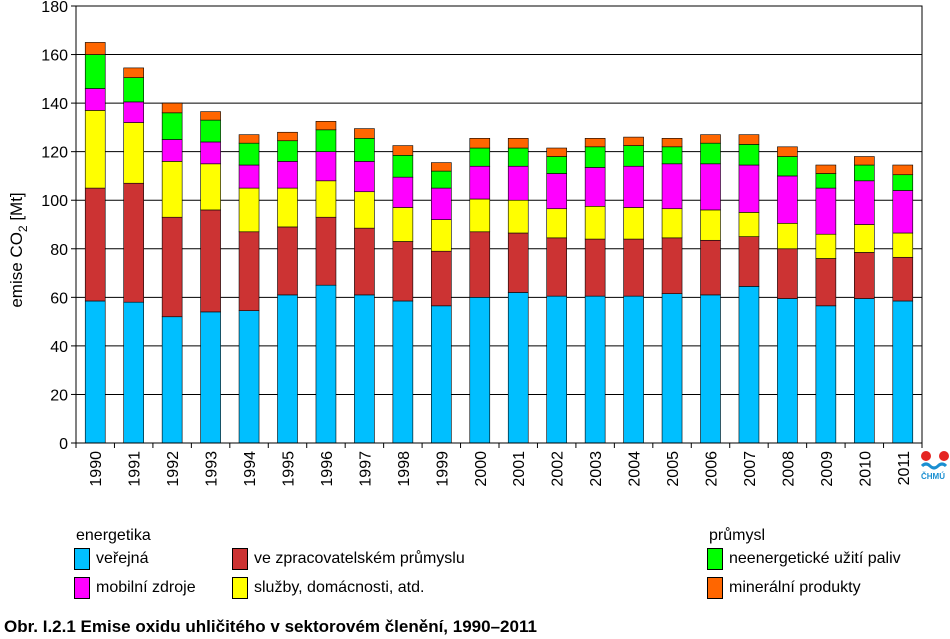  Describe the element at coordinates (54, 153) in the screenshot. I see `y-tick-label: 120` at that location.